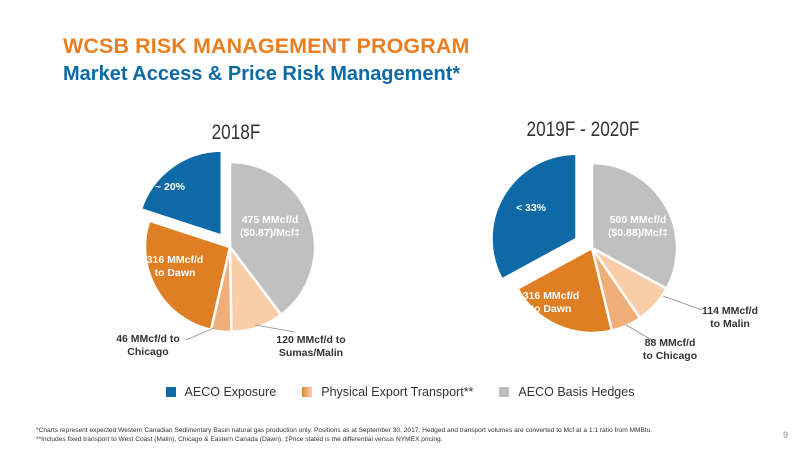 The width and height of the screenshot is (800, 450). Describe the element at coordinates (670, 349) in the screenshot. I see `slice-label: 88 MMcf/d to Chicago` at that location.